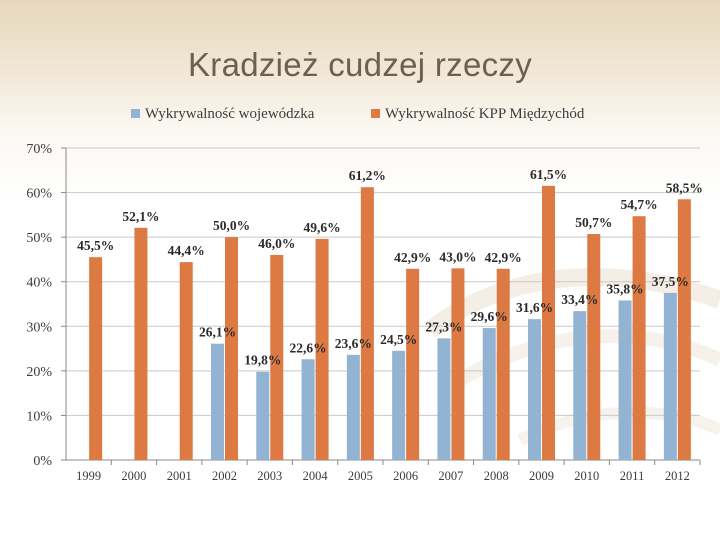  I want to click on x-tick-label: 1999, so click(88, 476).